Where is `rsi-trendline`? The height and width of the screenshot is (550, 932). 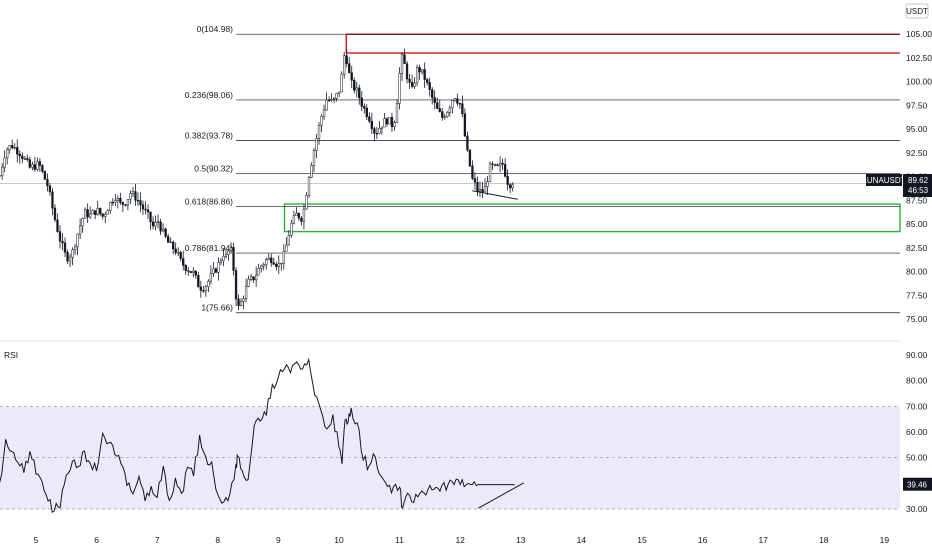 rsi-trendline is located at coordinates (501, 495).